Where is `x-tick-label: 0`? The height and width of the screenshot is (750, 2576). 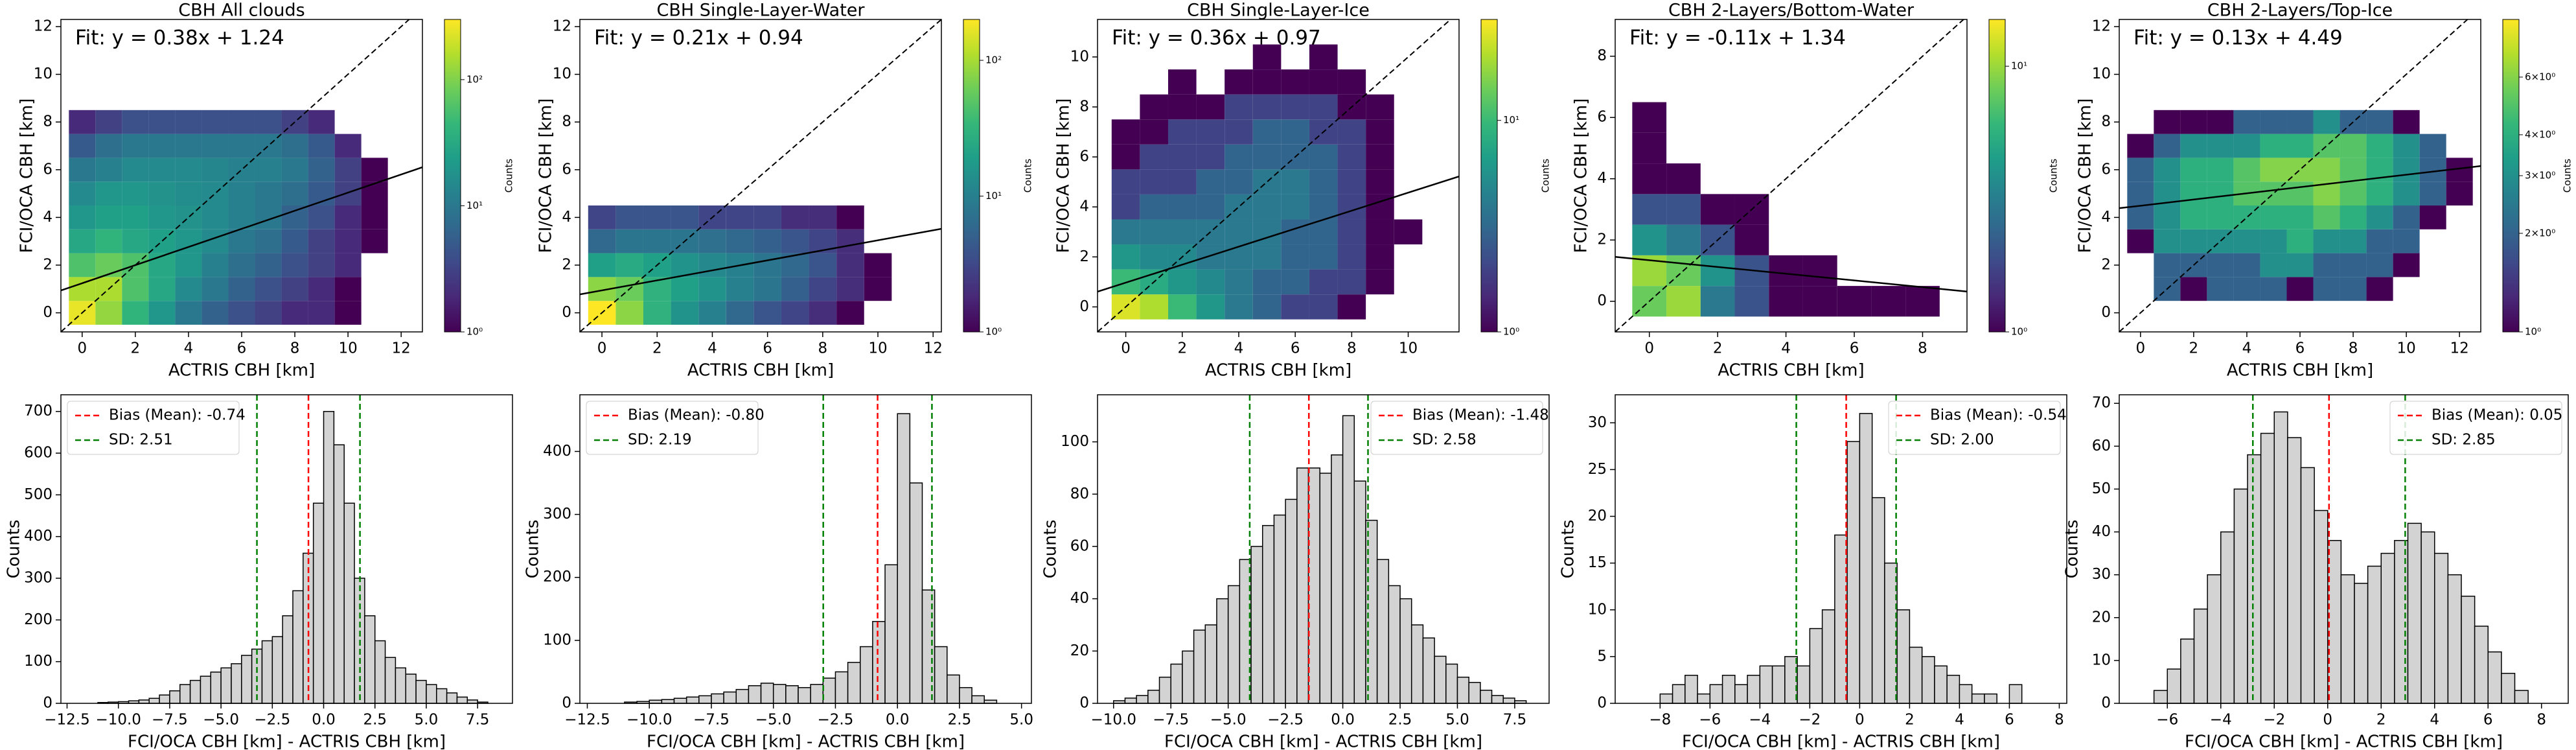
x-tick-label: 0 is located at coordinates (2327, 720).